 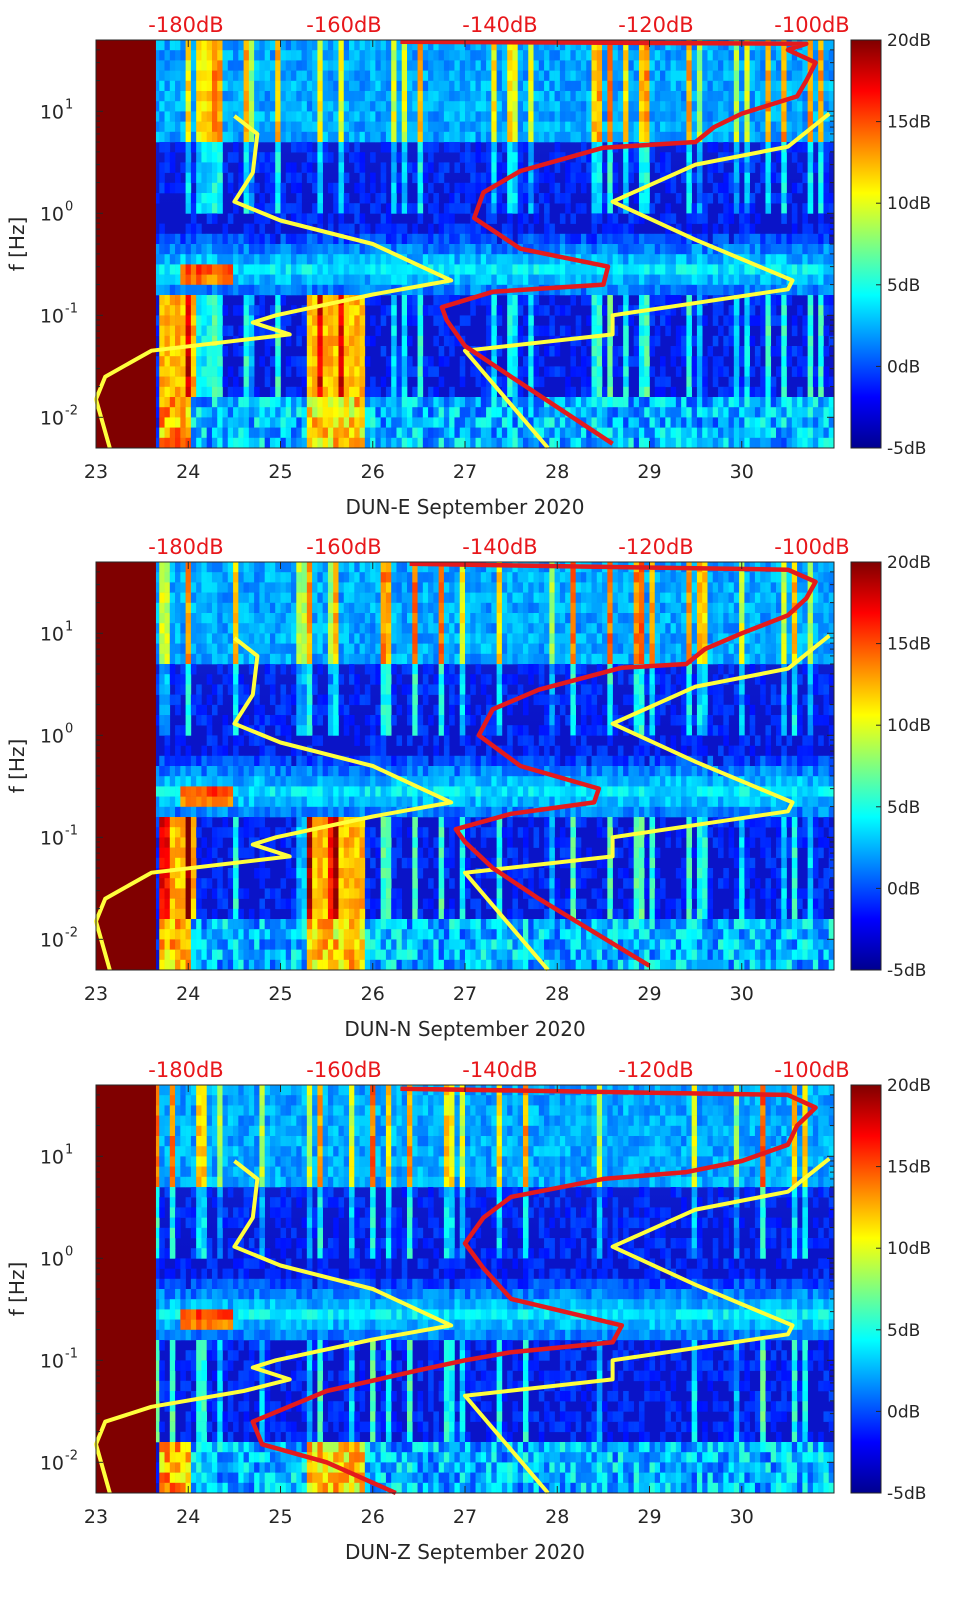 What do you see at coordinates (464, 507) in the screenshot?
I see `x-axis-label: DUN-E September 2020` at bounding box center [464, 507].